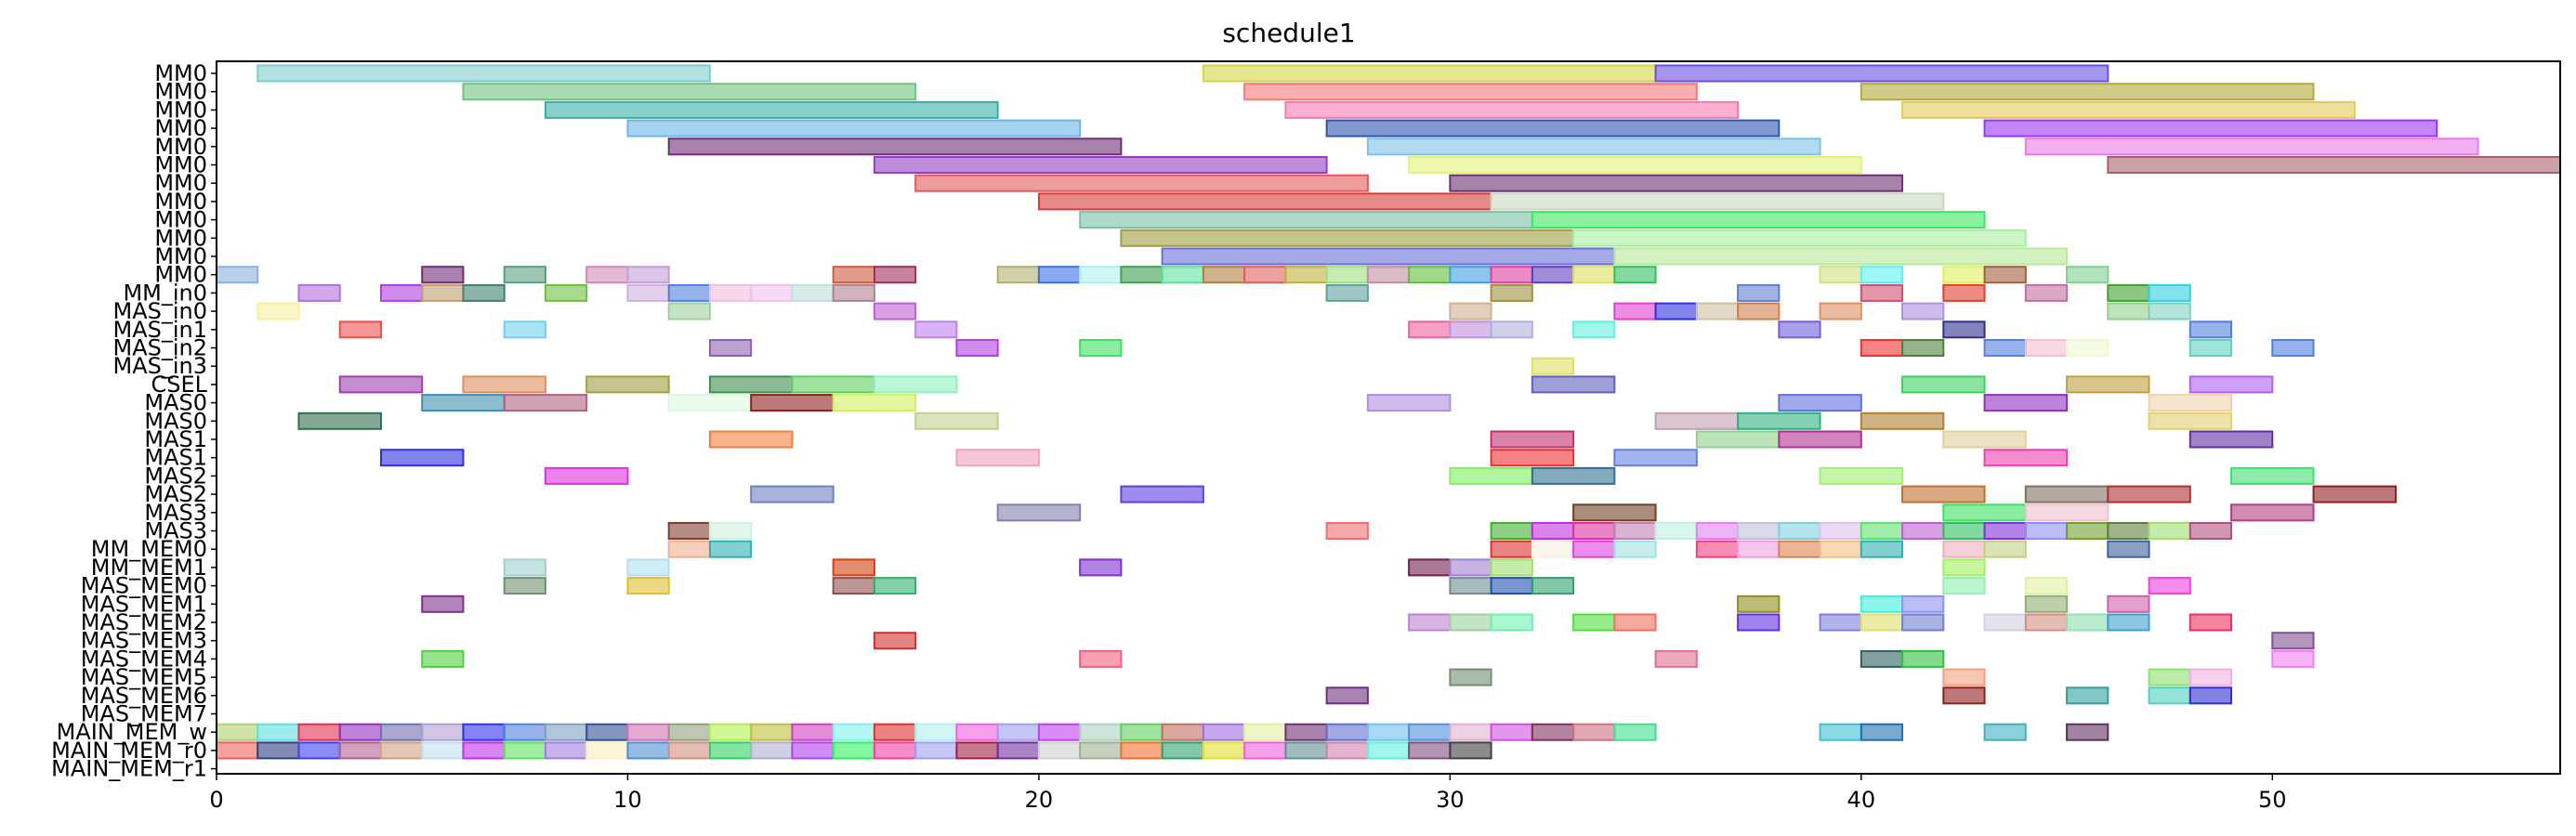 The width and height of the screenshot is (2576, 836). Describe the element at coordinates (2272, 800) in the screenshot. I see `x-tick-label: 50` at that location.